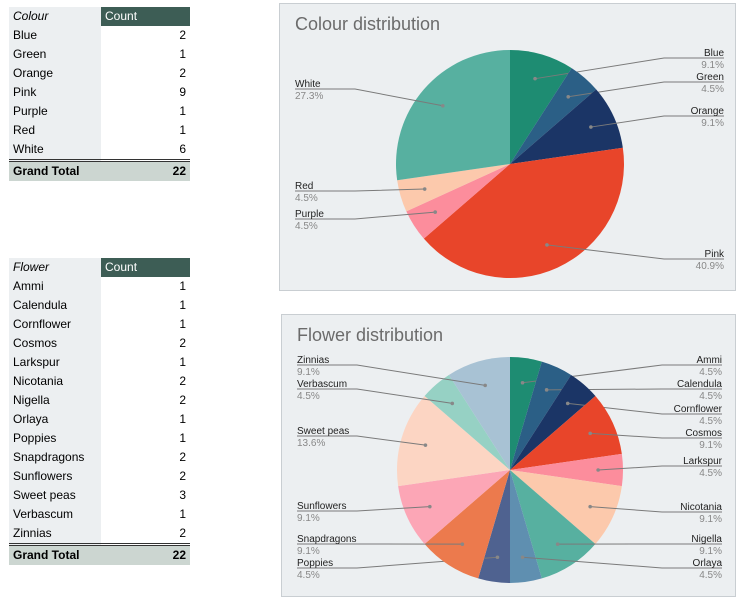 This screenshot has height=606, width=744. What do you see at coordinates (701, 507) in the screenshot?
I see `flower-pie-slice-label: Nicotania` at bounding box center [701, 507].